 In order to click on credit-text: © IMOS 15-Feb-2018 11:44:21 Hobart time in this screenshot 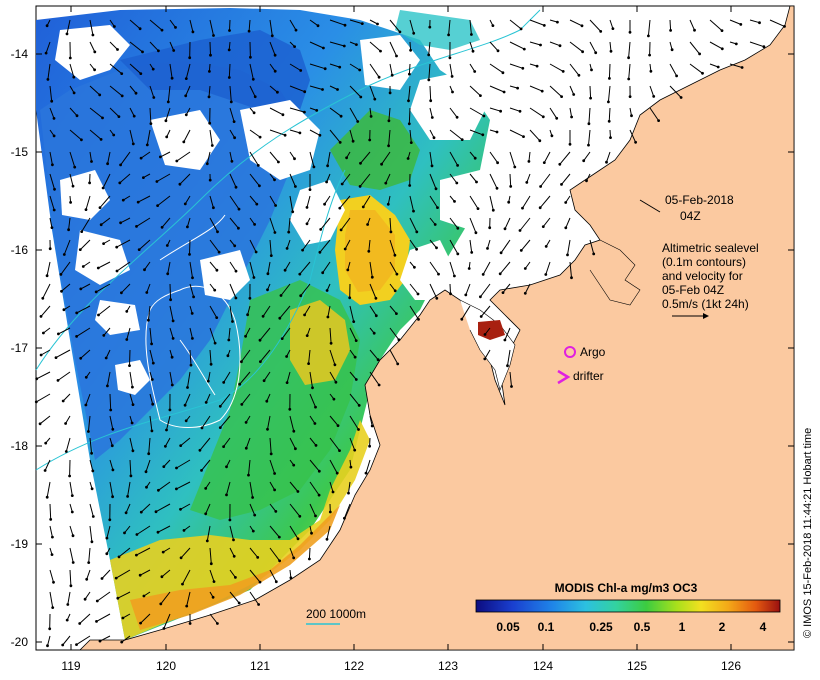, I will do `click(808, 533)`.